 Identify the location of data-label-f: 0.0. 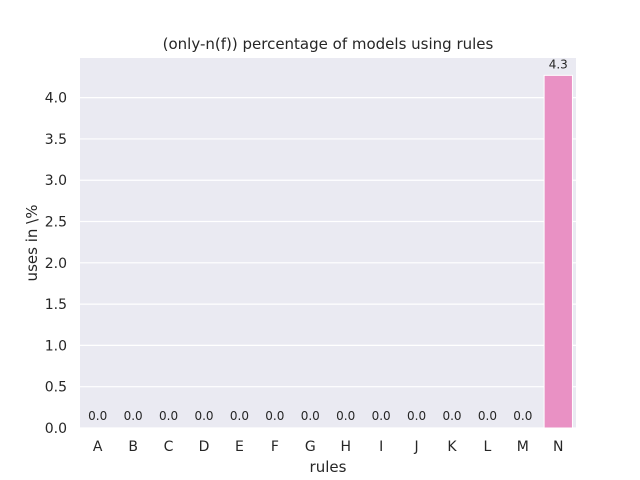
(274, 416).